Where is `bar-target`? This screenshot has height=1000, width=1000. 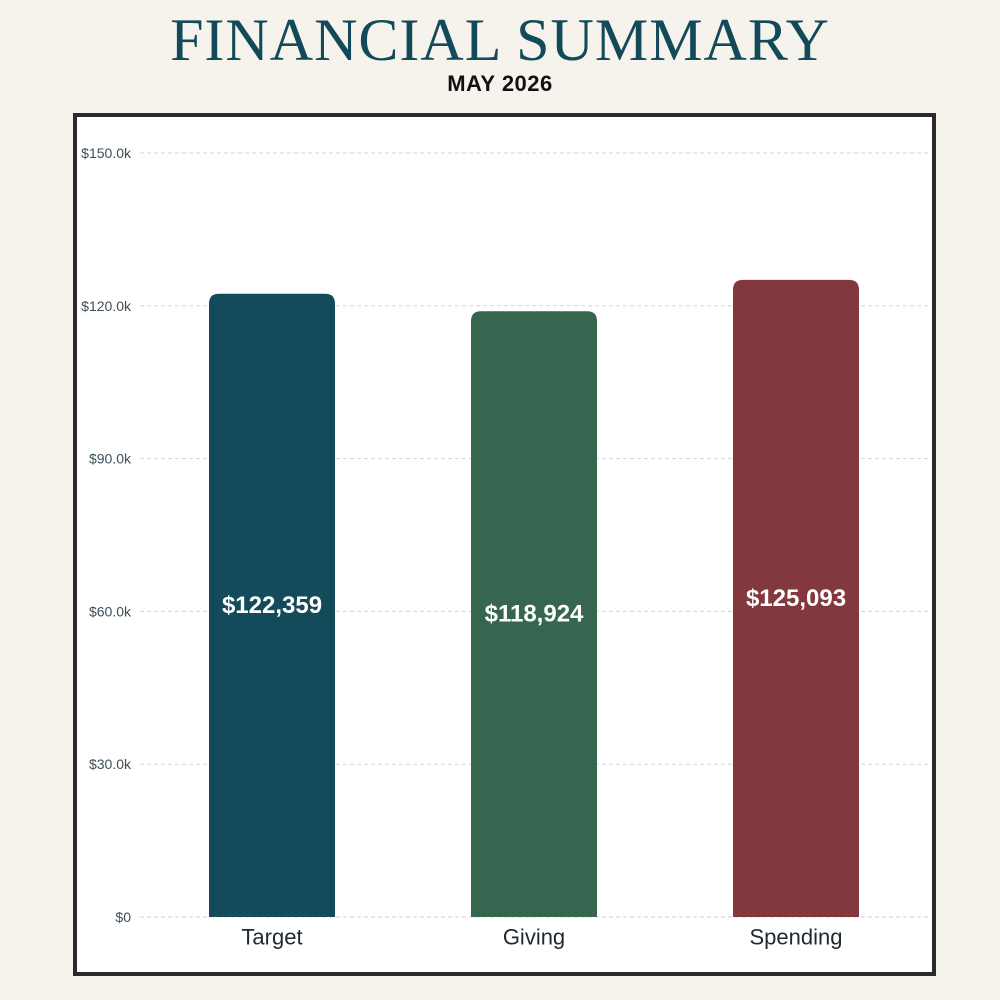
bar-target is located at coordinates (272, 605).